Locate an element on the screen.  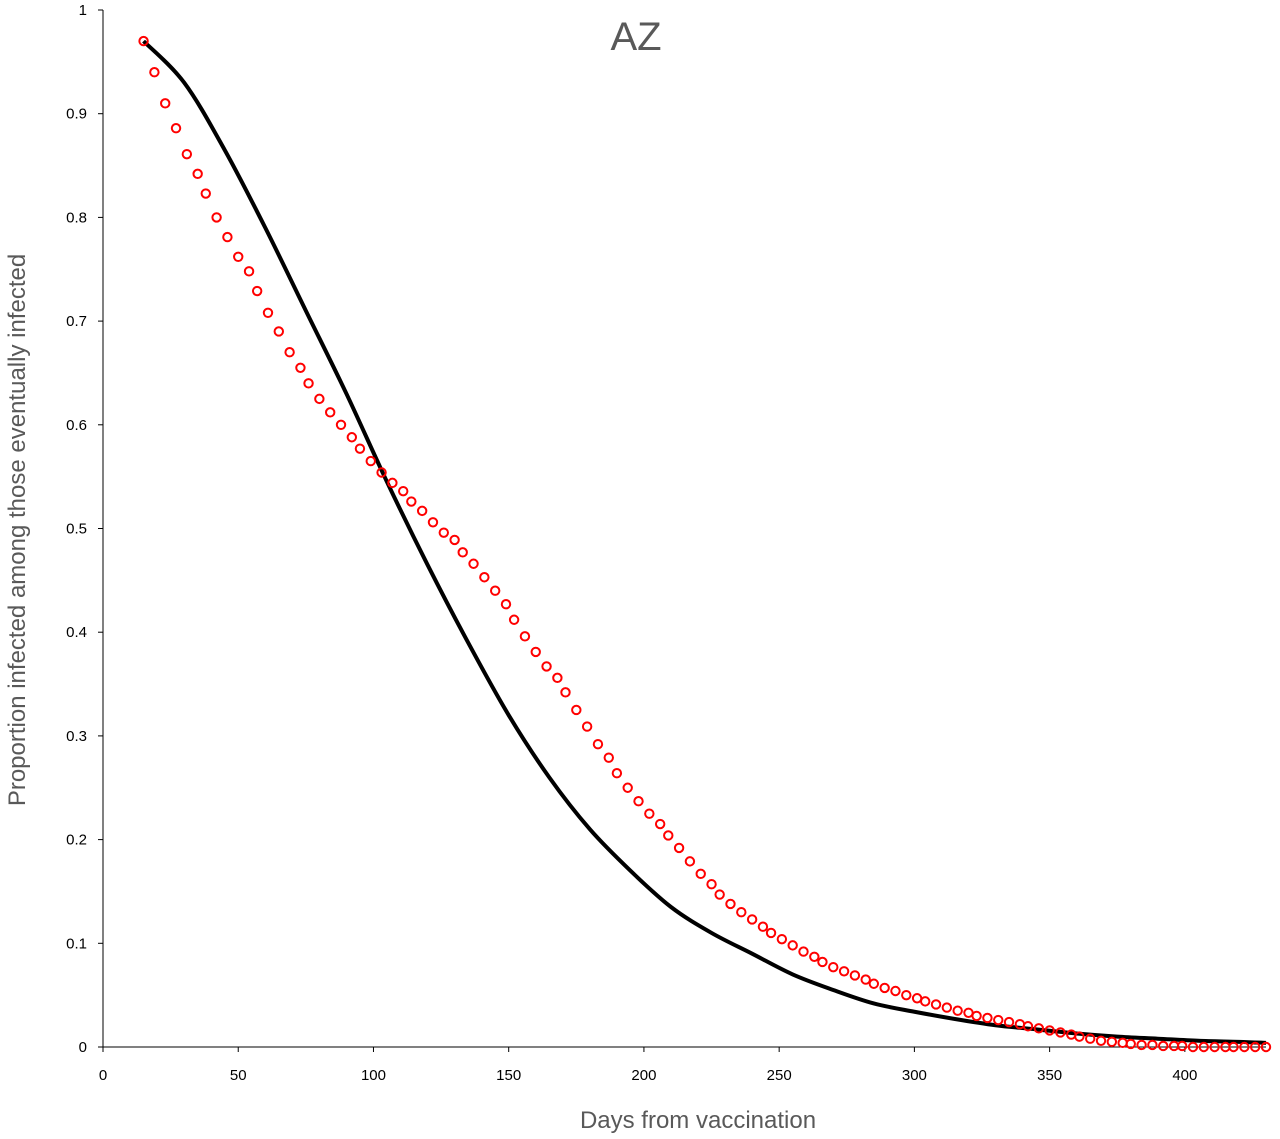
x-tick-label: 150 is located at coordinates (508, 1075).